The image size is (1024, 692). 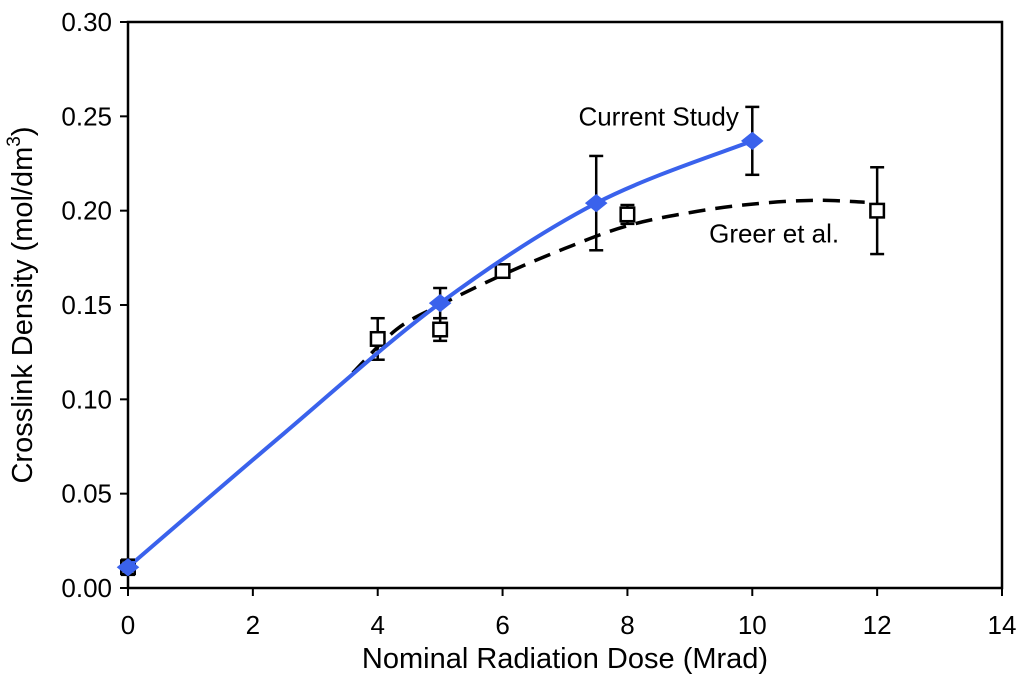 I want to click on y-axis-title: Crosslink Density (mol/dm3), so click(x=21, y=304).